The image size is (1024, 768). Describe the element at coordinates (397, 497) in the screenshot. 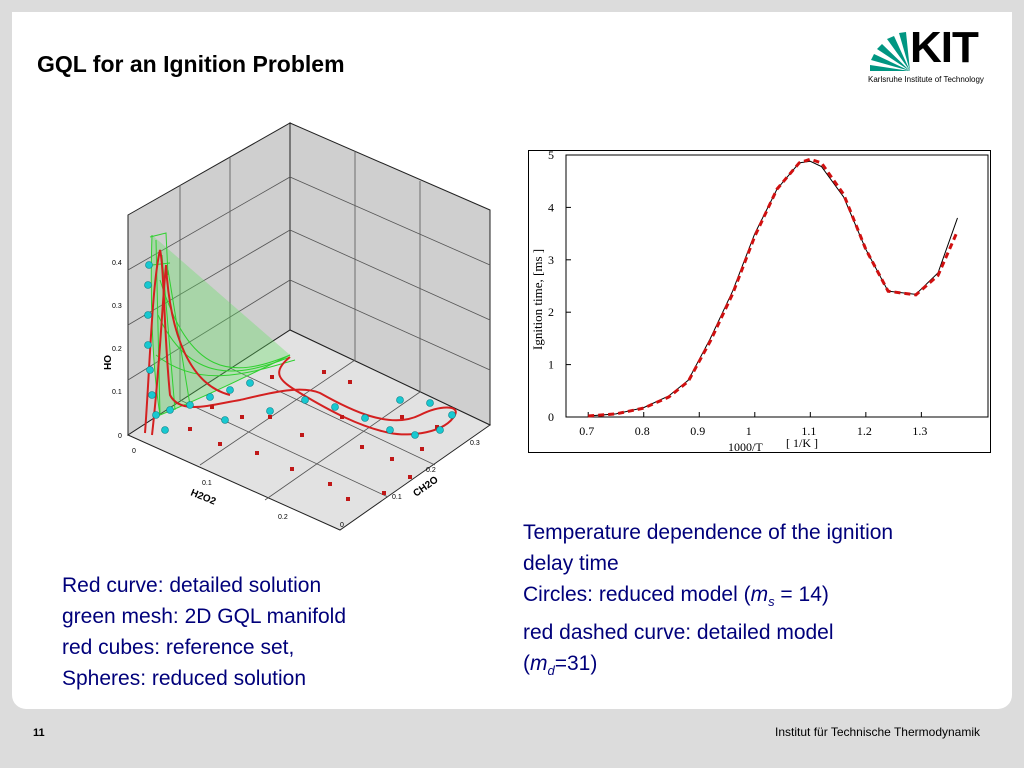

I see `ch2o-tick: 0.1` at that location.